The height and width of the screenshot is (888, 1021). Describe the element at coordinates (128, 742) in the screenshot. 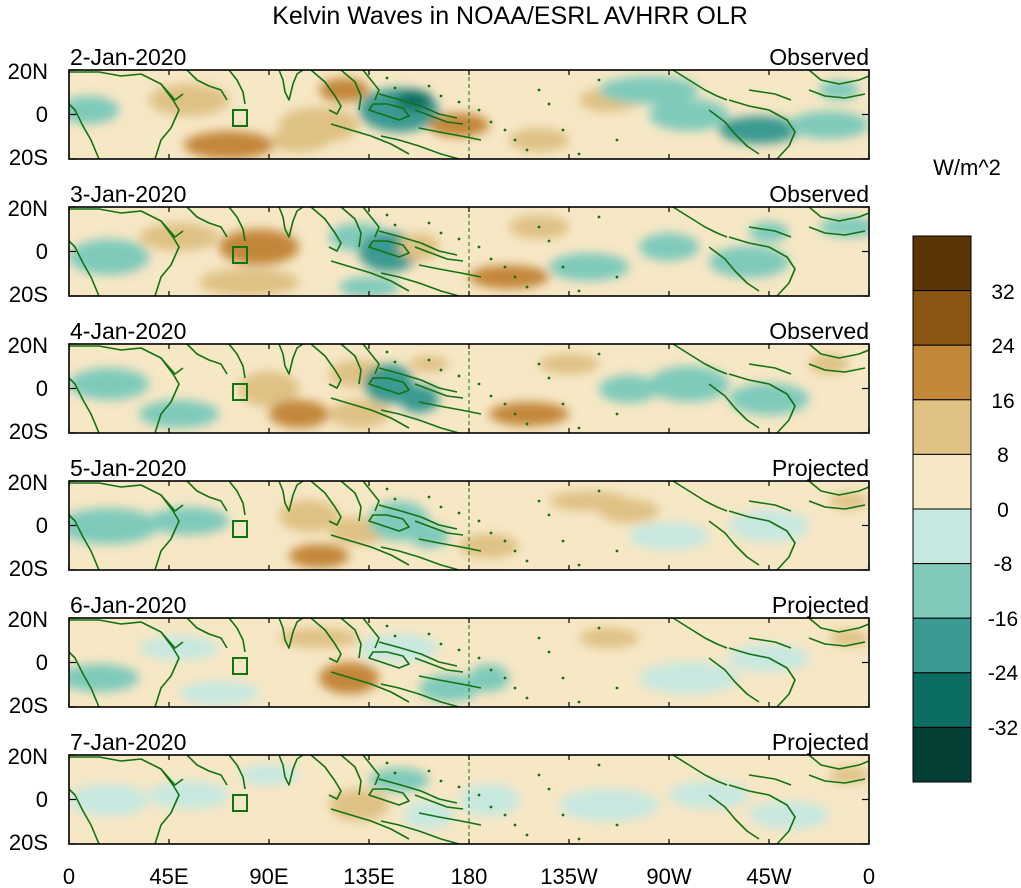

I see `panel-date-label: 7-Jan-2020` at that location.